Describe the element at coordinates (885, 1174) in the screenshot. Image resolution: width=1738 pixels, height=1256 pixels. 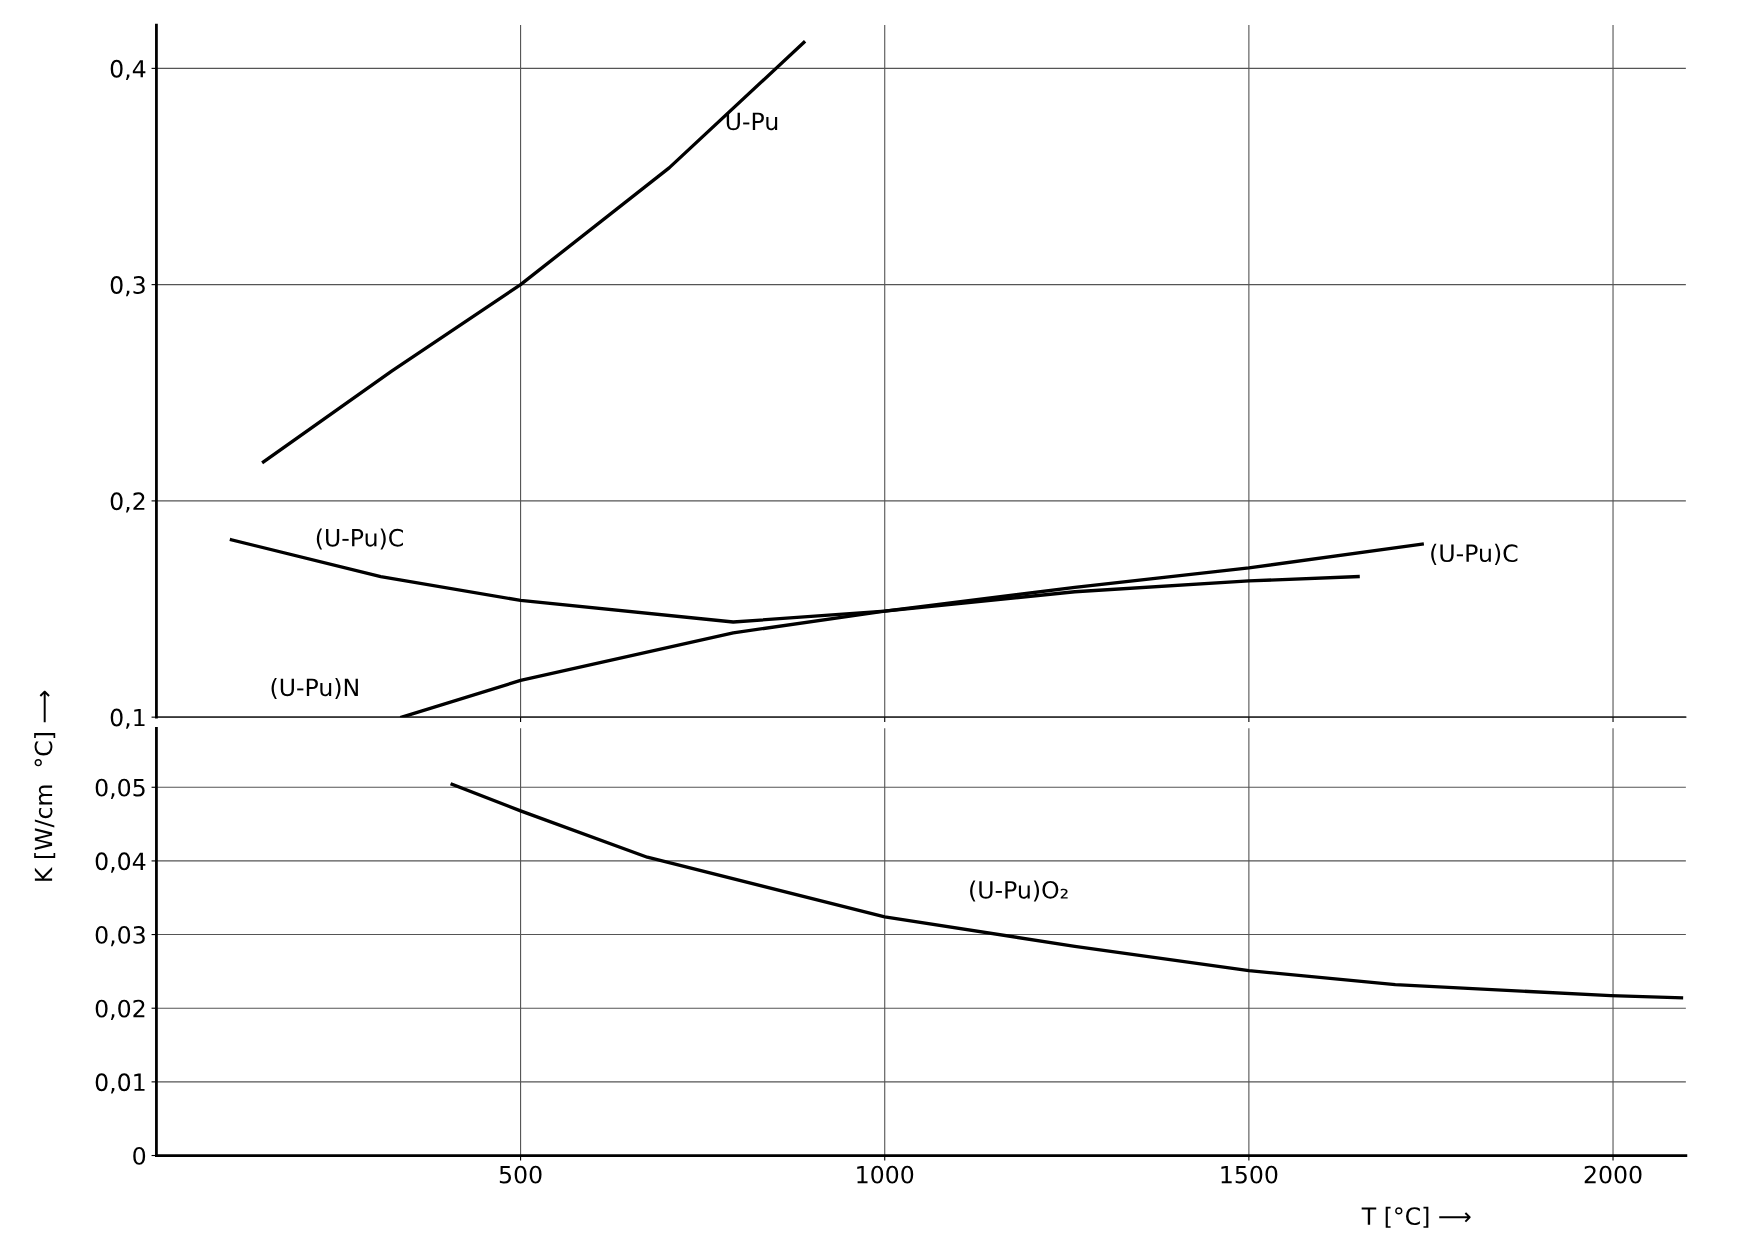
I see `x-tick-label: 1000` at that location.